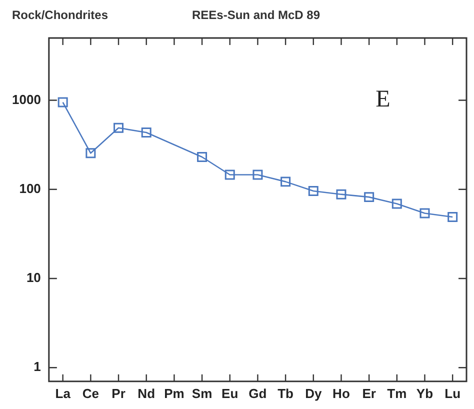  What do you see at coordinates (147, 393) in the screenshot?
I see `x-tick-label: Nd` at bounding box center [147, 393].